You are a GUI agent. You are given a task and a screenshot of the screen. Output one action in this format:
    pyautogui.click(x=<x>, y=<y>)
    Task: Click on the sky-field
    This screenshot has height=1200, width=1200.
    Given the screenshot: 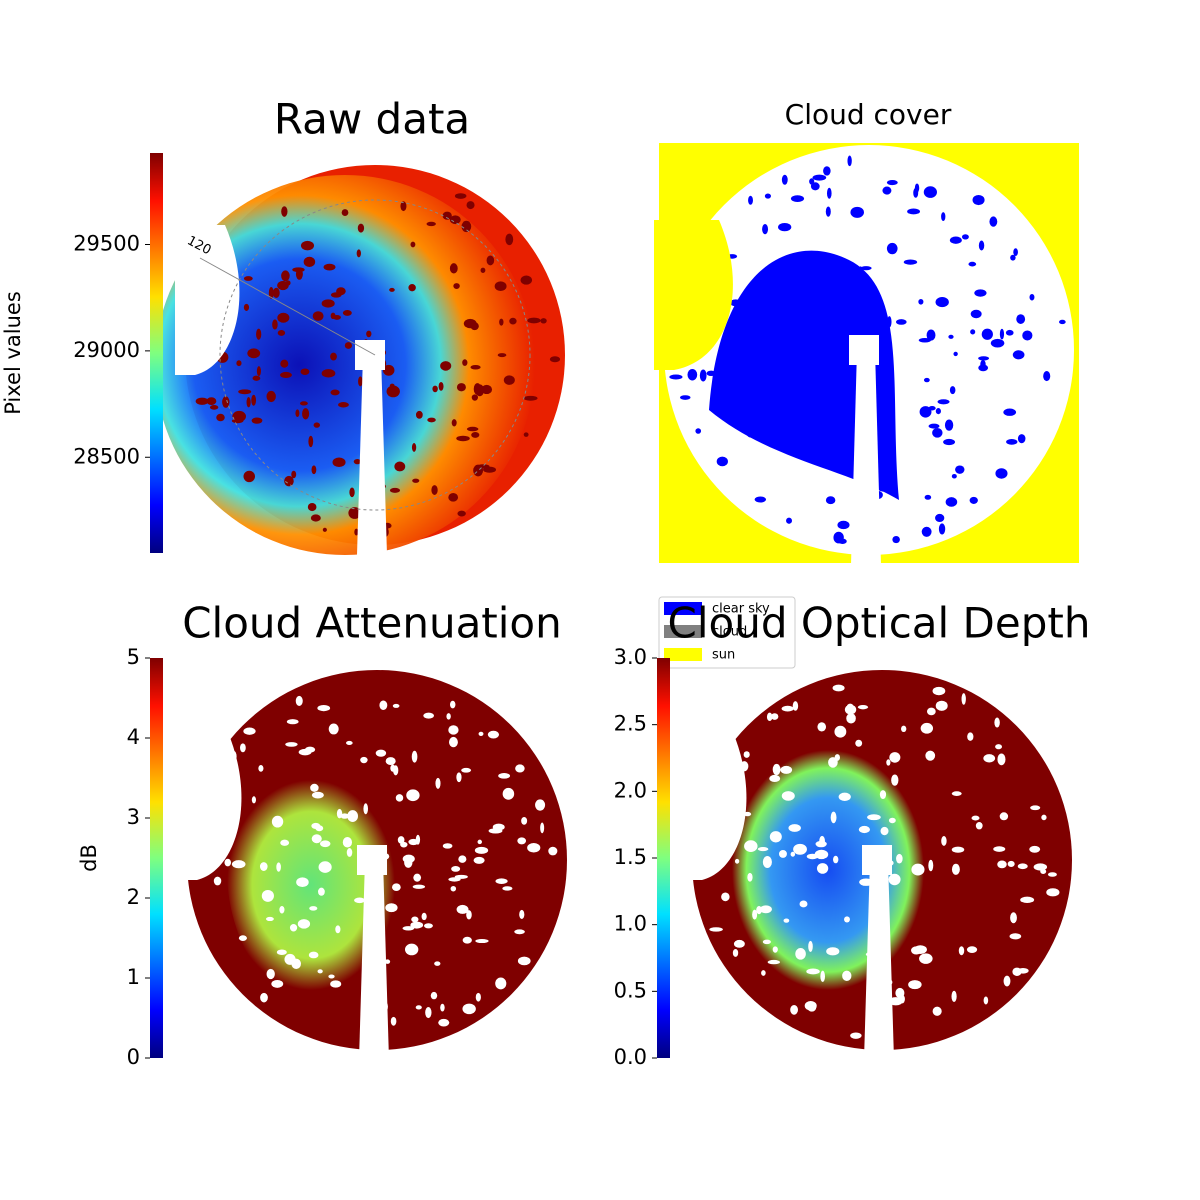 What is the action you would take?
    pyautogui.click(x=345, y=365)
    